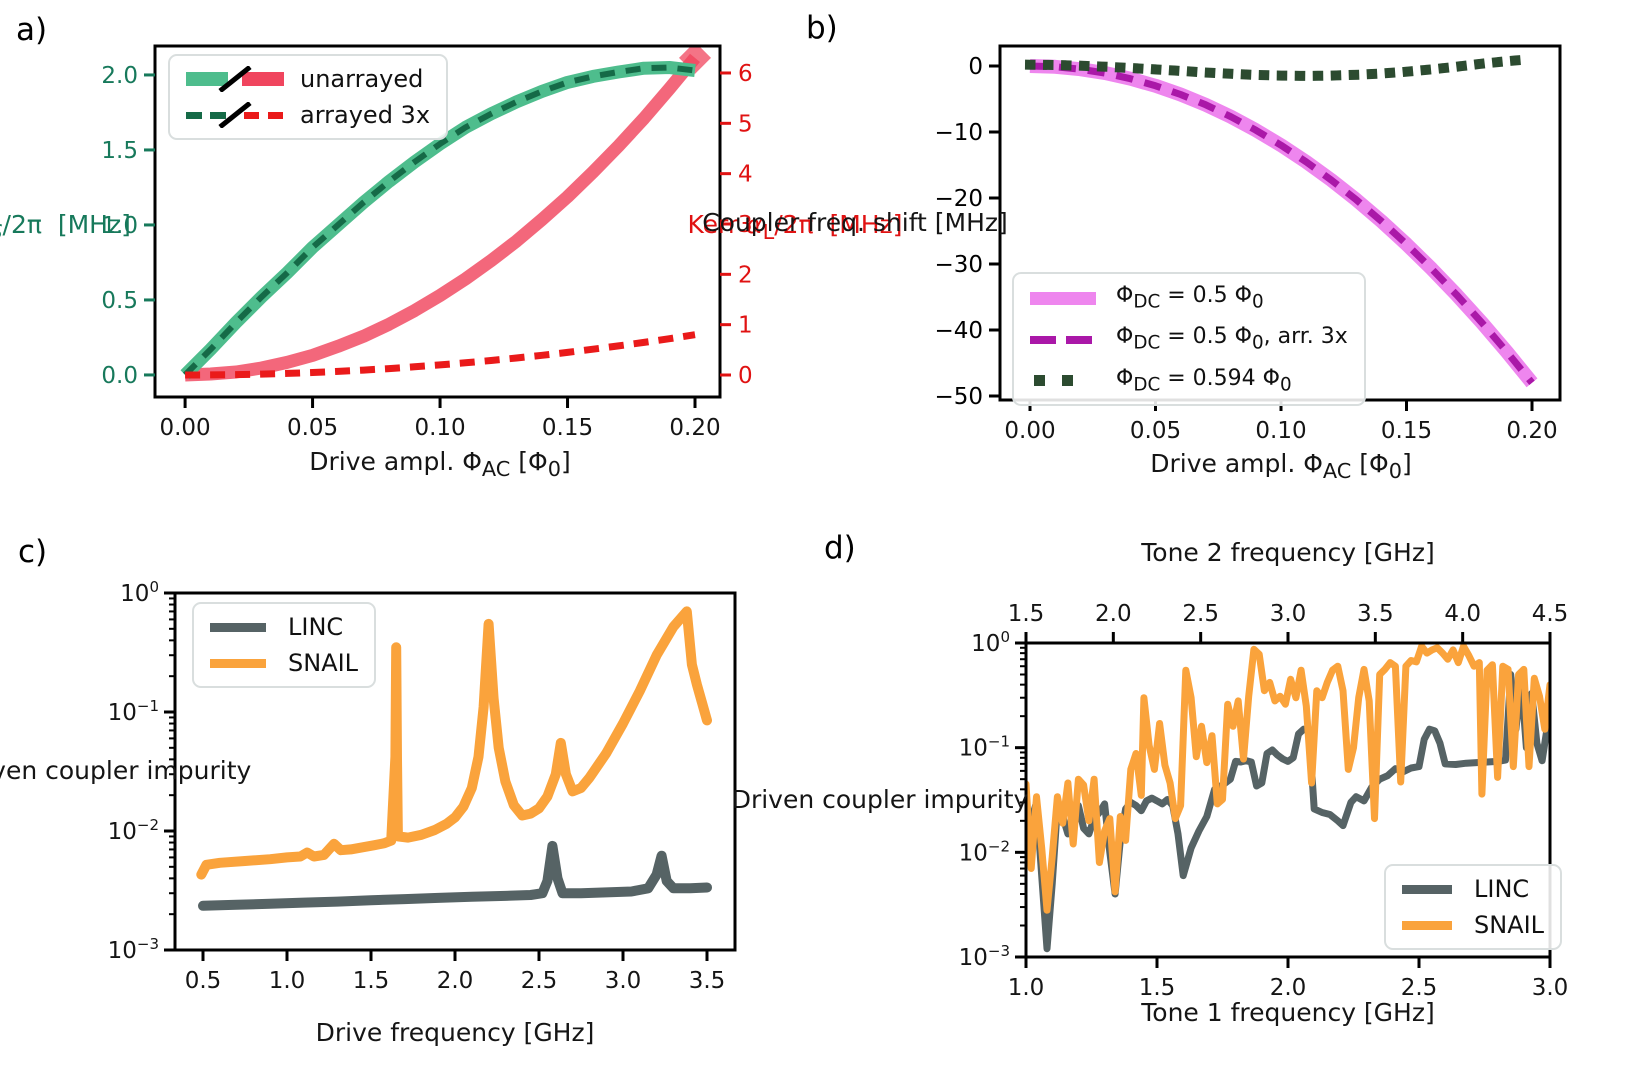  I want to click on legend-label-arrayed-3x: arrayed 3x, so click(365, 115).